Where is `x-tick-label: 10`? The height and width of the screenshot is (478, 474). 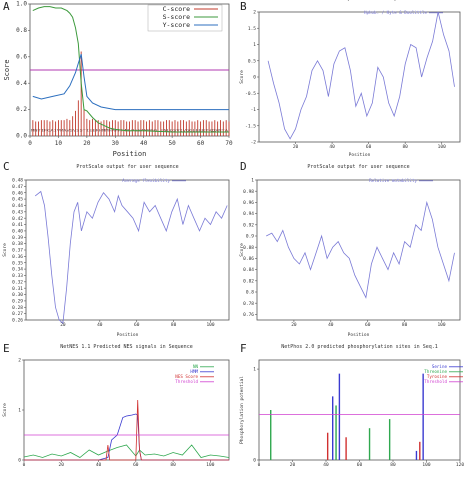
x-tick-label: 10 is located at coordinates (59, 143).